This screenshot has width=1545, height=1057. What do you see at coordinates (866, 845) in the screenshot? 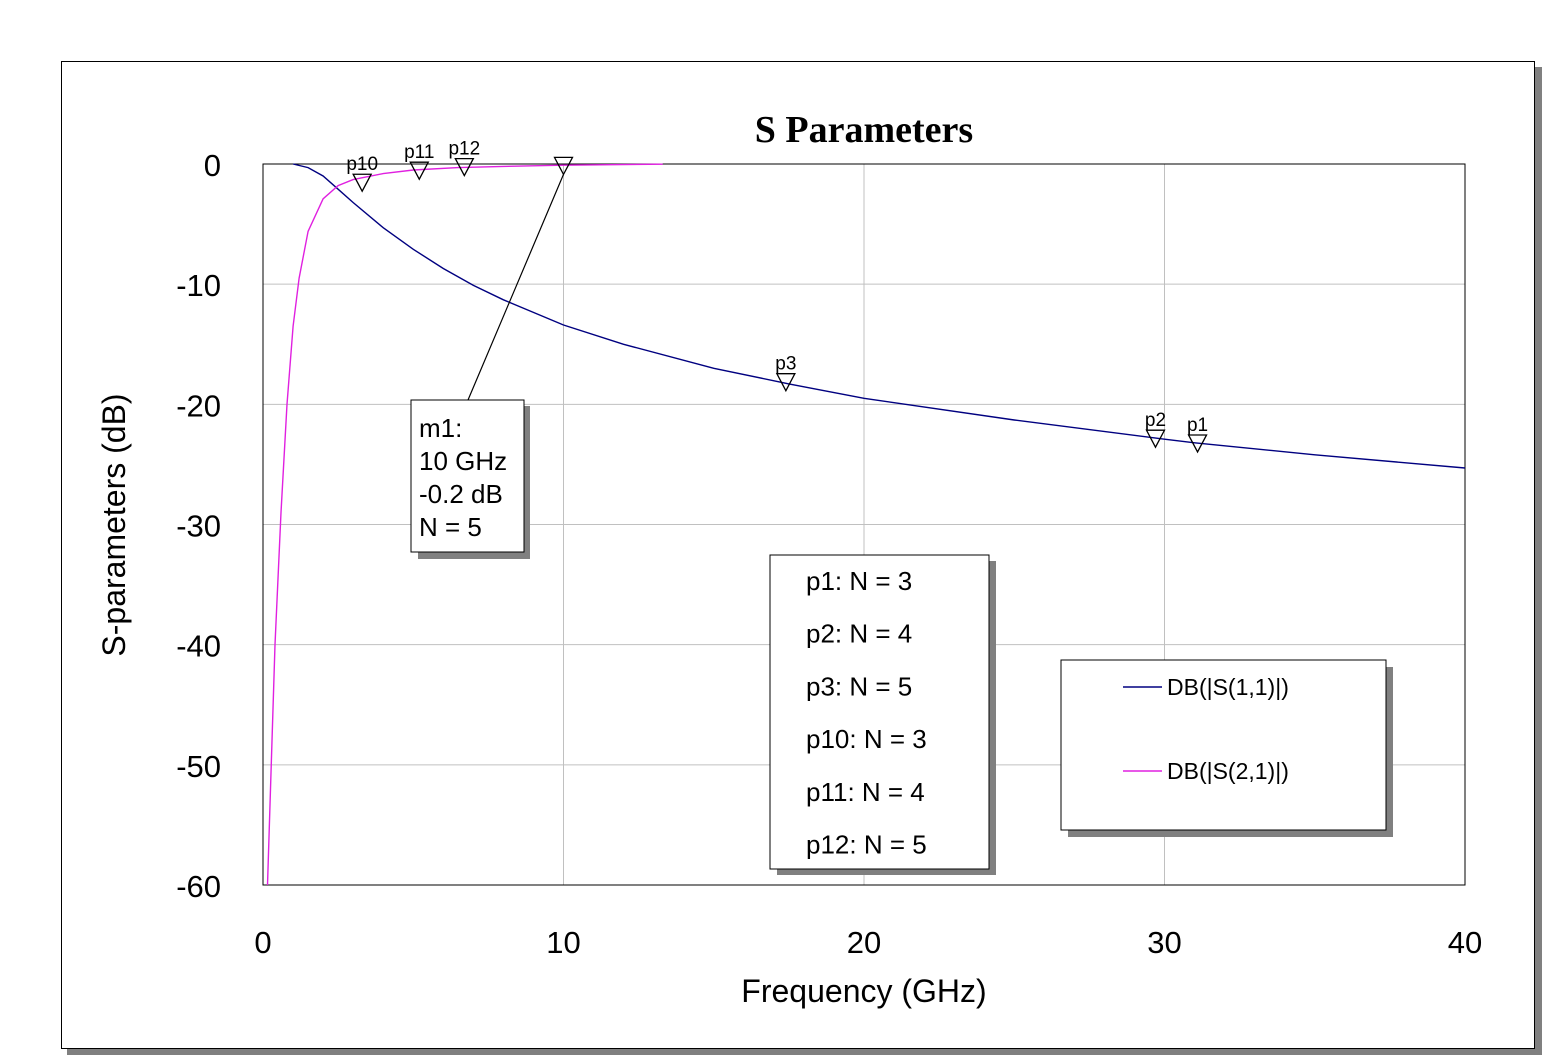
I see `info-box-line: p12: N = 5` at bounding box center [866, 845].